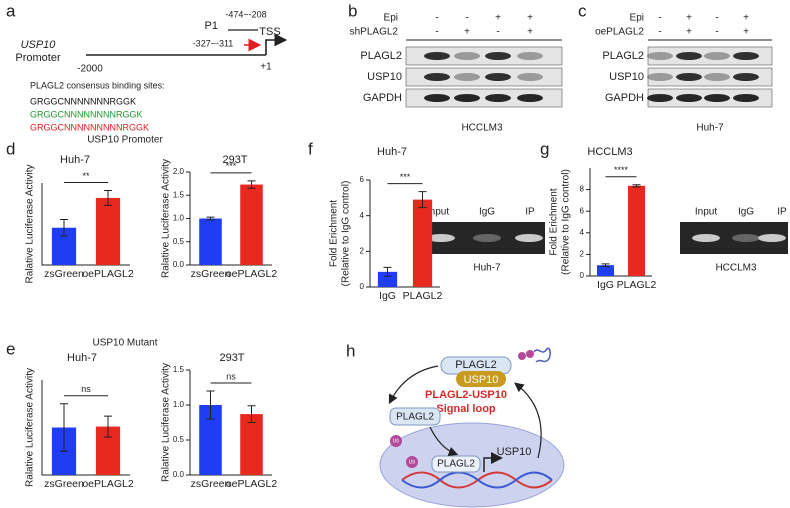 Image resolution: width=790 pixels, height=508 pixels. Describe the element at coordinates (269, 32) in the screenshot. I see `tss-label: TSS` at that location.